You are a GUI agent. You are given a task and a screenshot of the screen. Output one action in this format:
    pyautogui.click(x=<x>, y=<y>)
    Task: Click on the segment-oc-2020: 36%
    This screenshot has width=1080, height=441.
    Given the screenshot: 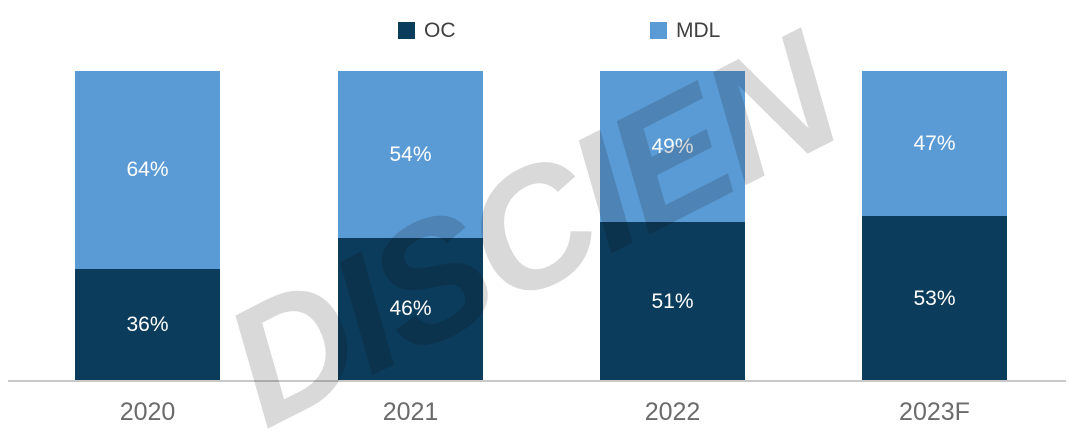 What is the action you would take?
    pyautogui.click(x=147, y=324)
    